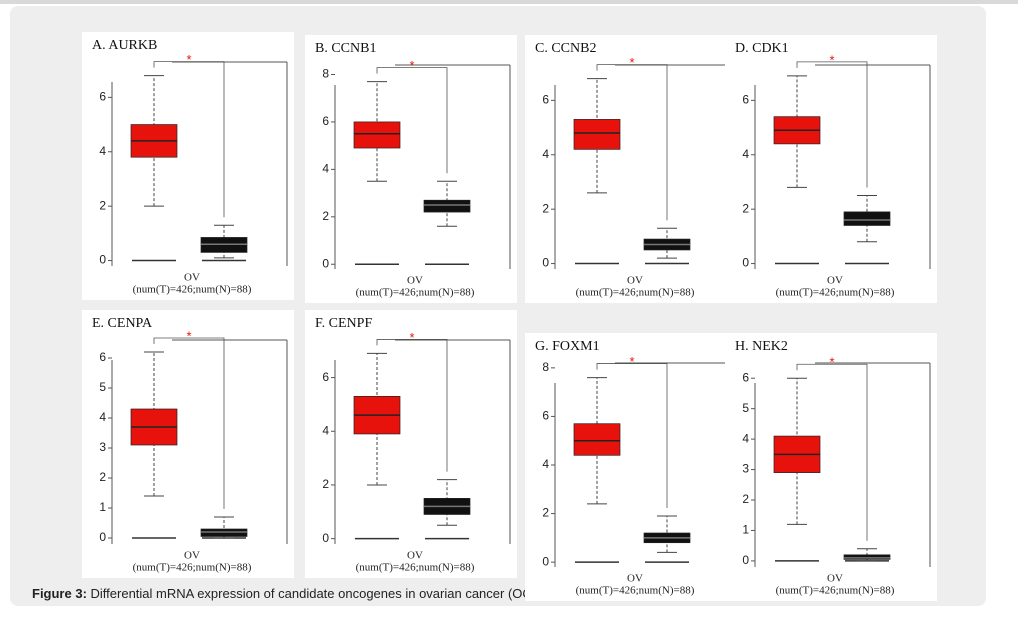 Image resolution: width=1018 pixels, height=622 pixels. What do you see at coordinates (343, 323) in the screenshot?
I see `panel-title: F. CENPF` at bounding box center [343, 323].